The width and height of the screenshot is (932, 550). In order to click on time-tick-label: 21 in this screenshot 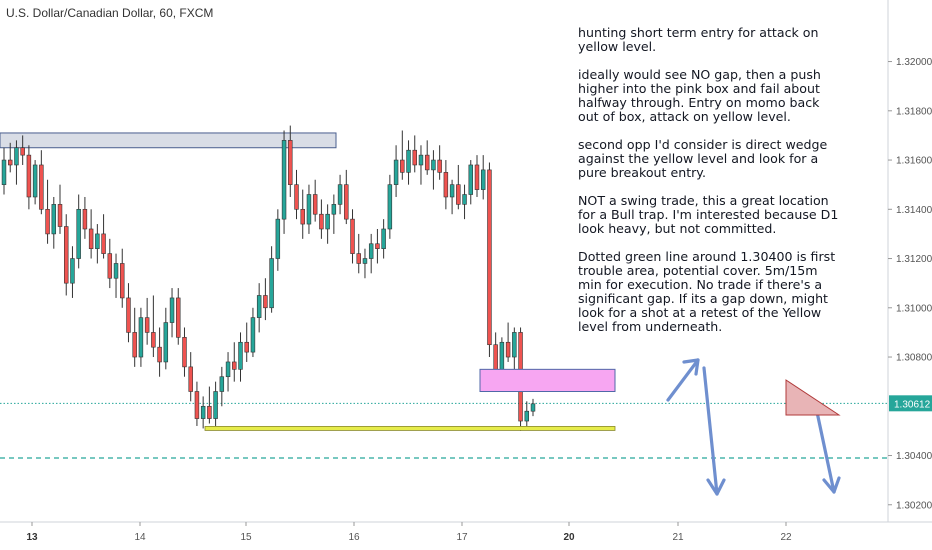, I will do `click(678, 537)`.